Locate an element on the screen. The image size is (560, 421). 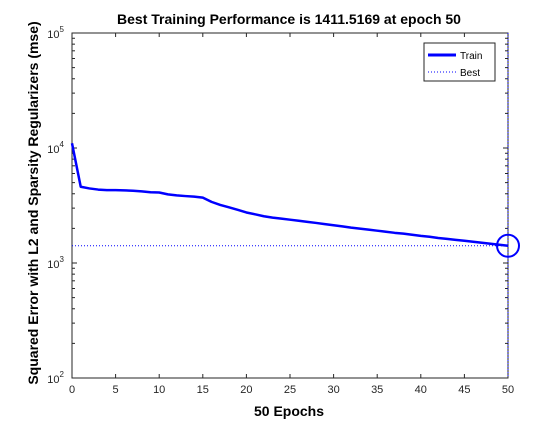
x-tick-label: 35 is located at coordinates (377, 390).